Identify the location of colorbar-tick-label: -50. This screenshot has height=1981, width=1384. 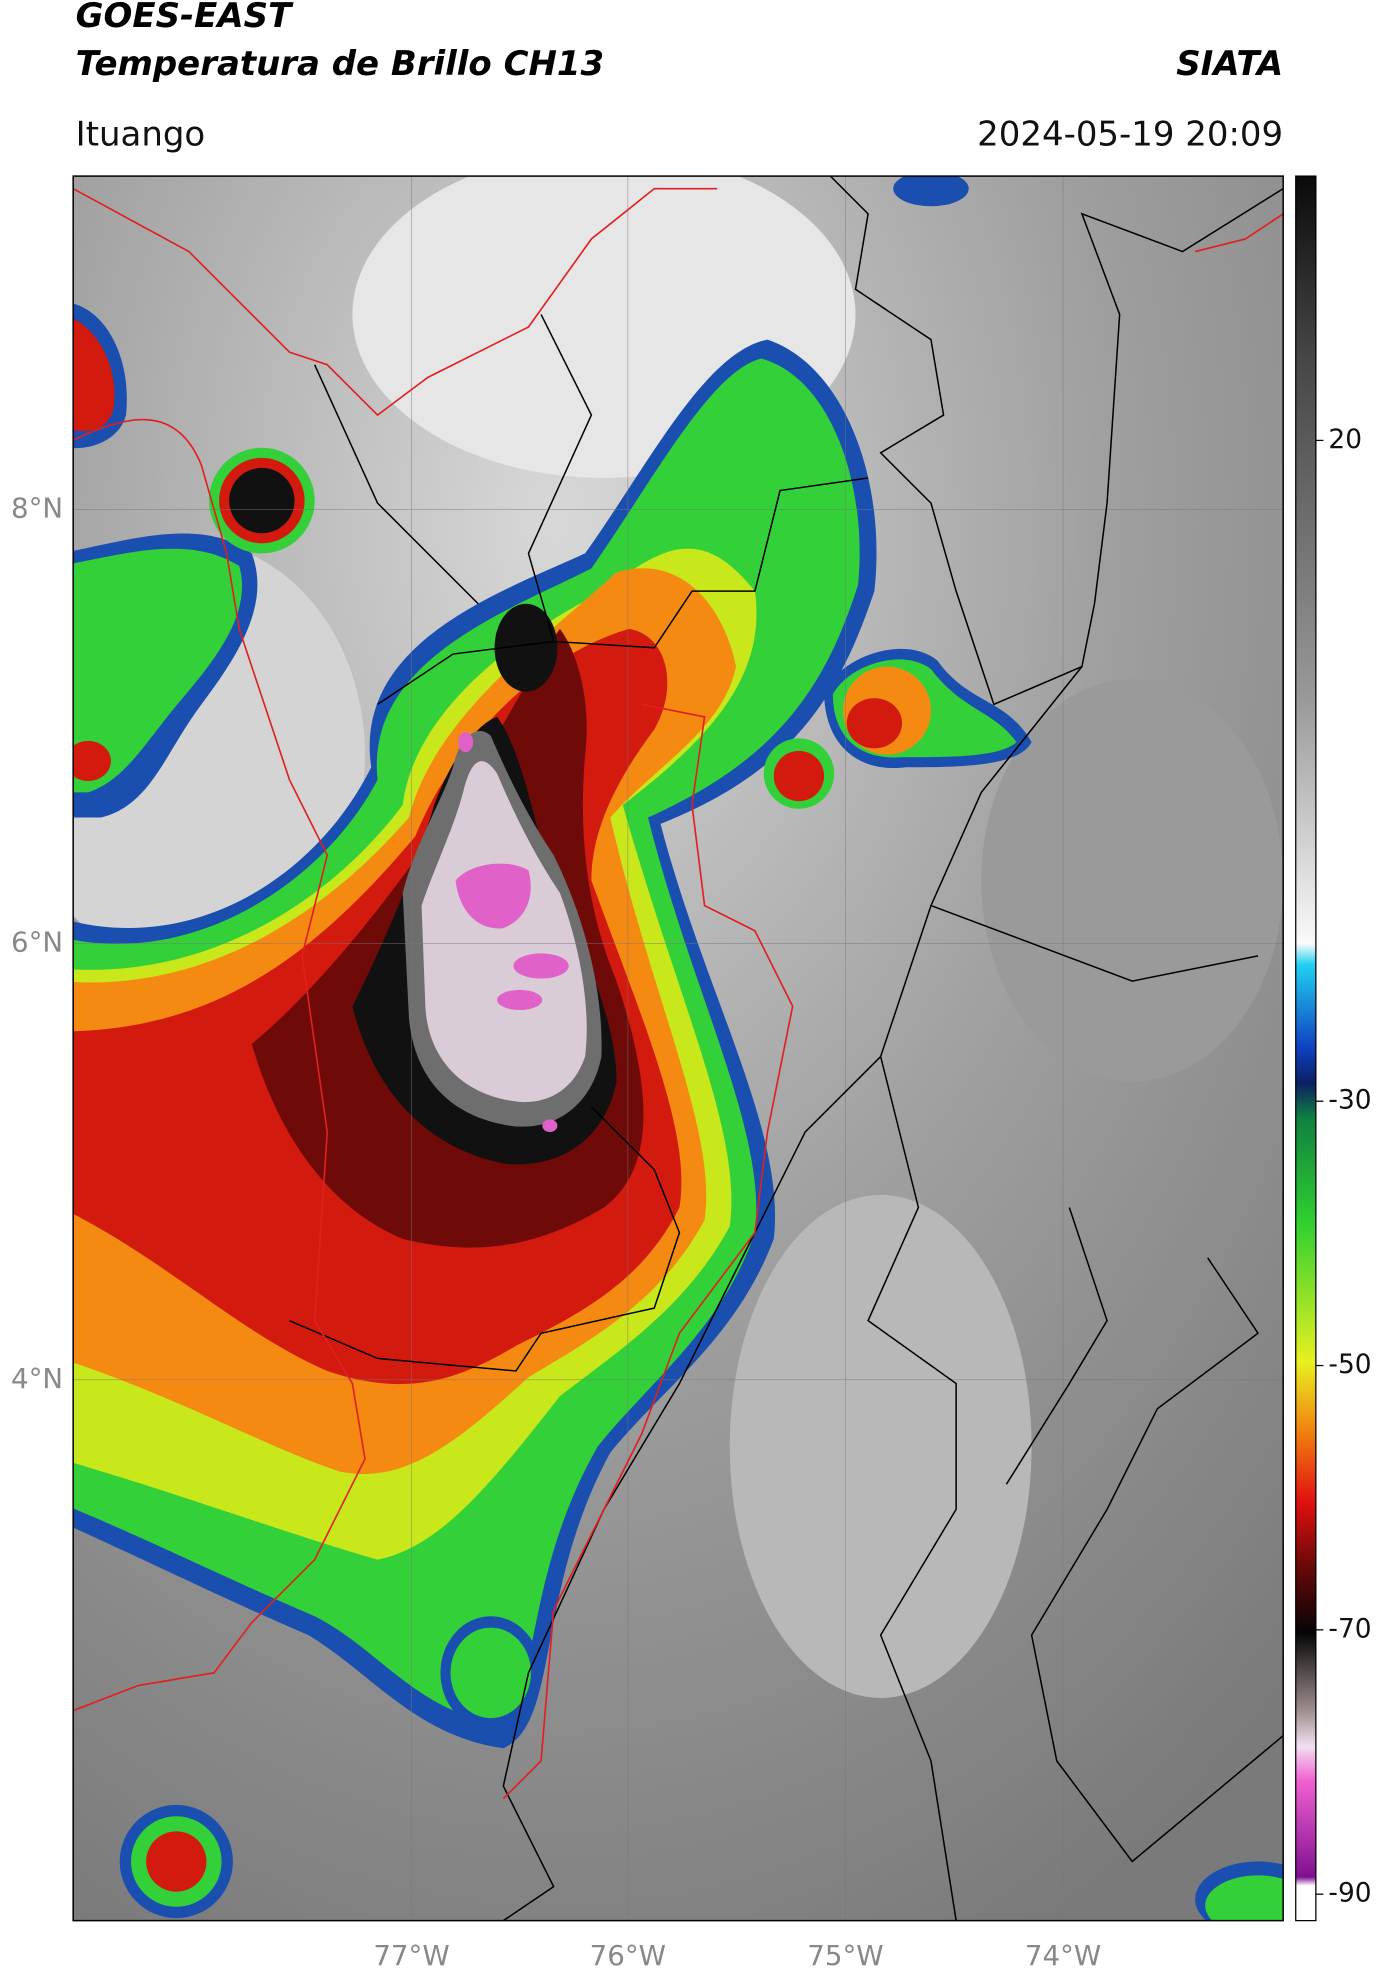
(1349, 1364).